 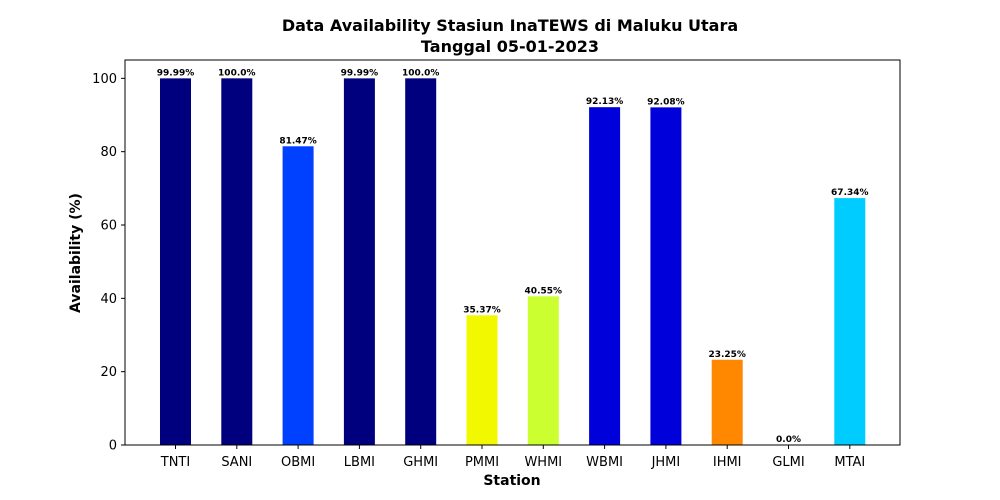 I want to click on bar-pmmi, so click(x=482, y=380).